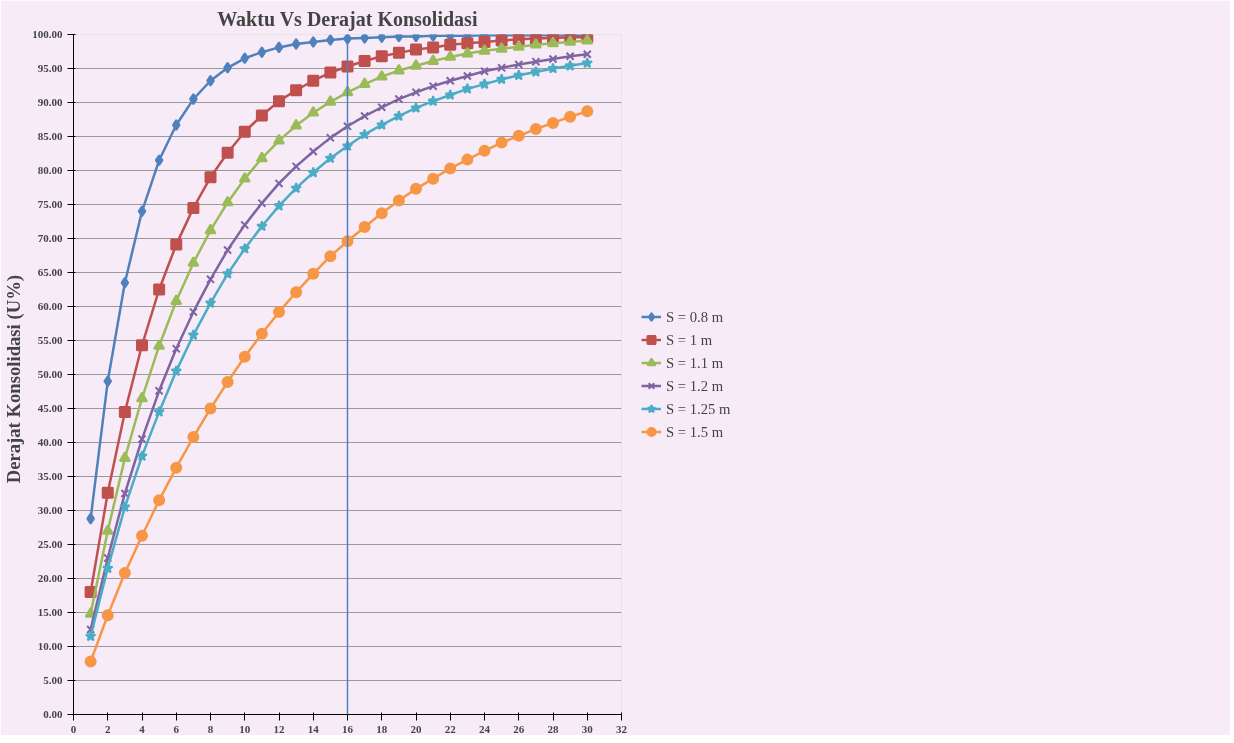  I want to click on x-tick-label: 2, so click(108, 728).